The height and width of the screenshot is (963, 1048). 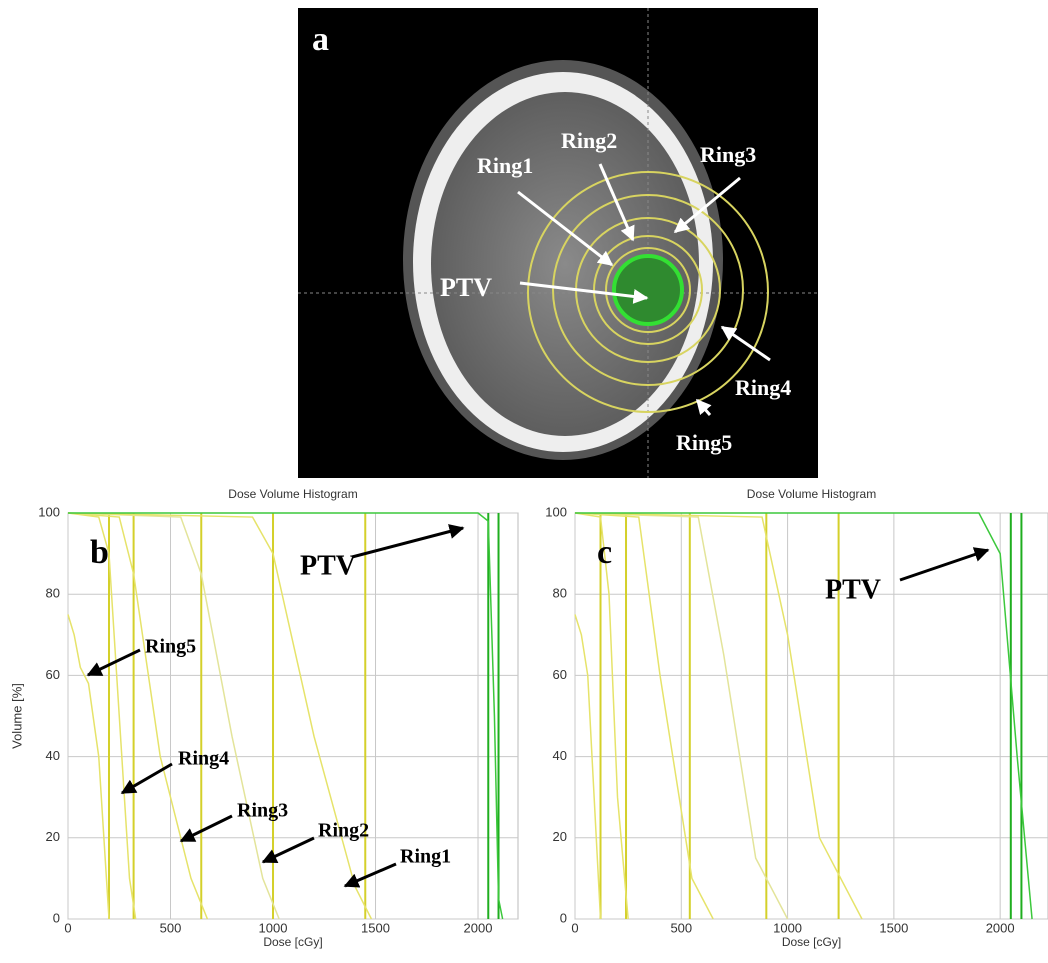 I want to click on panel-label: c, so click(x=604, y=552).